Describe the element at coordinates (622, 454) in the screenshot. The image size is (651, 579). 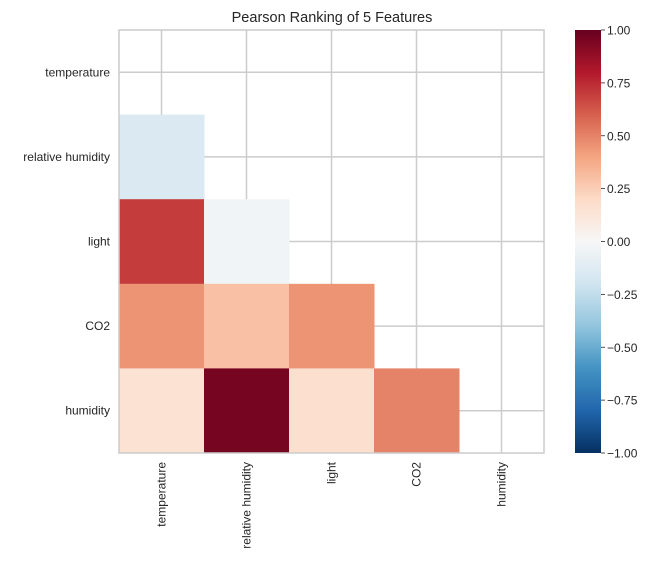
I see `colorbar-tick-label: −1.00` at that location.